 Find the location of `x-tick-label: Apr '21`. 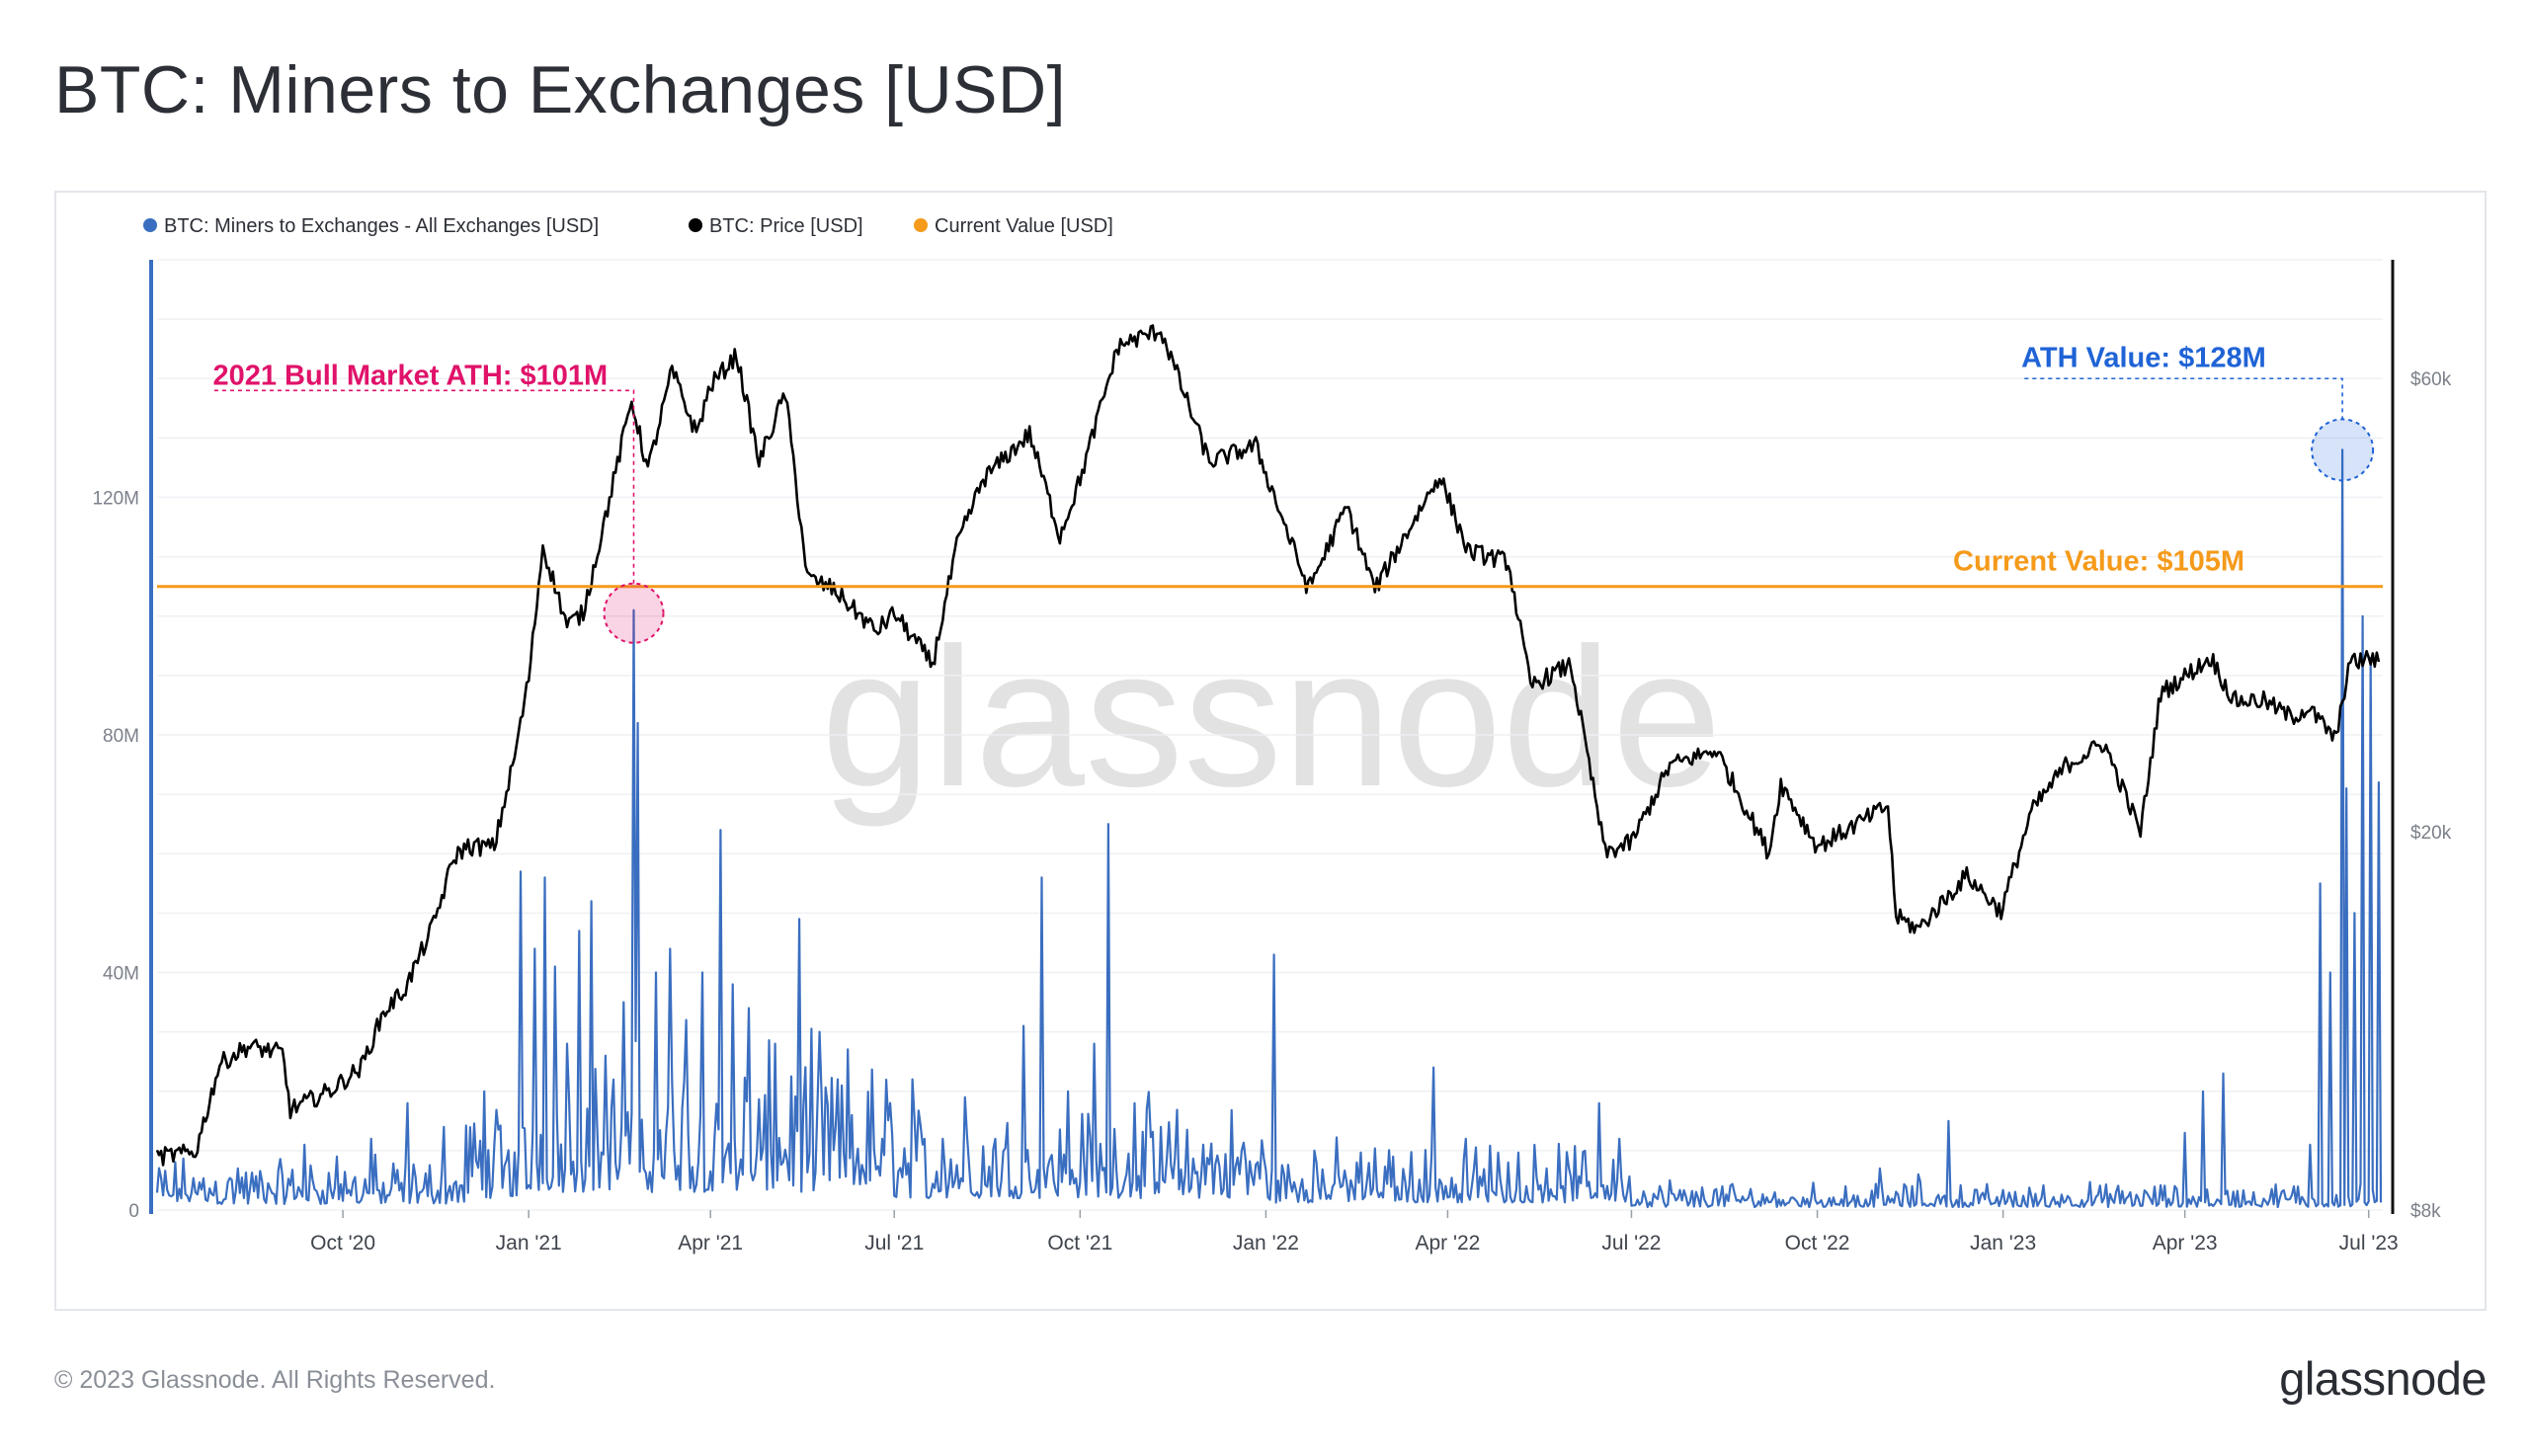

x-tick-label: Apr '21 is located at coordinates (710, 1243).